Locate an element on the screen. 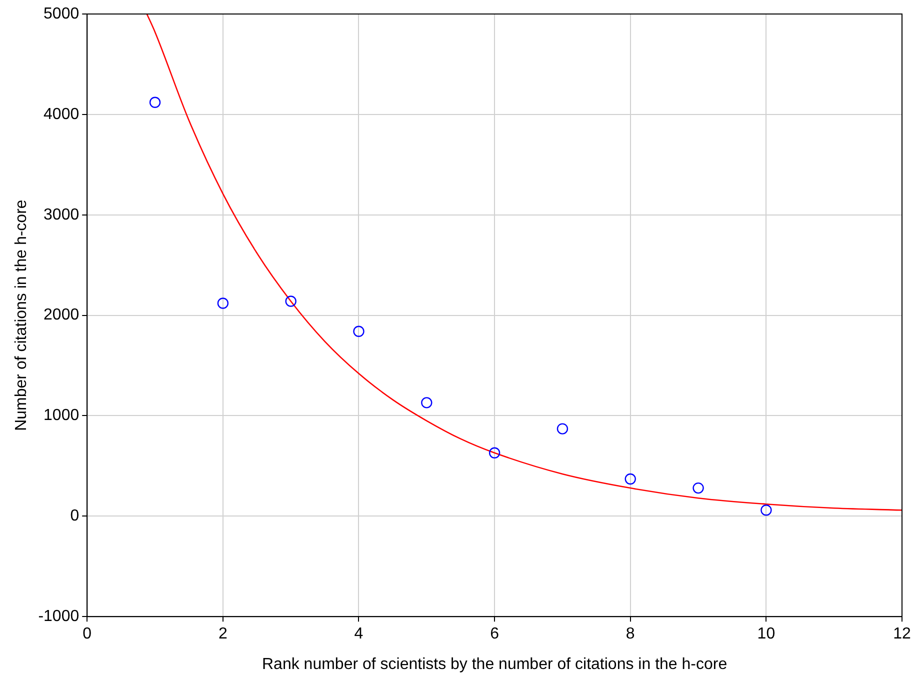 The height and width of the screenshot is (682, 920). y-tick-label: 3000 is located at coordinates (62, 215).